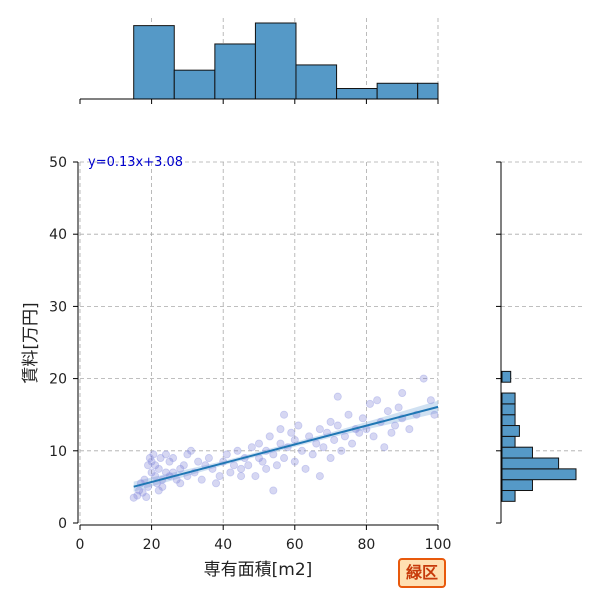  What do you see at coordinates (80, 545) in the screenshot?
I see `x-tick-label: 0` at bounding box center [80, 545].